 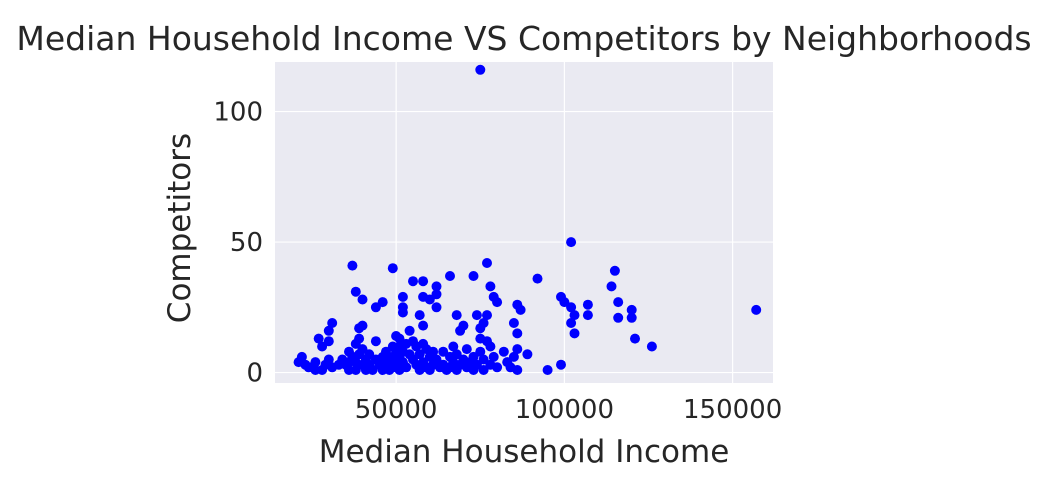 I want to click on x-axis-label: Median Household Income, so click(x=524, y=452).